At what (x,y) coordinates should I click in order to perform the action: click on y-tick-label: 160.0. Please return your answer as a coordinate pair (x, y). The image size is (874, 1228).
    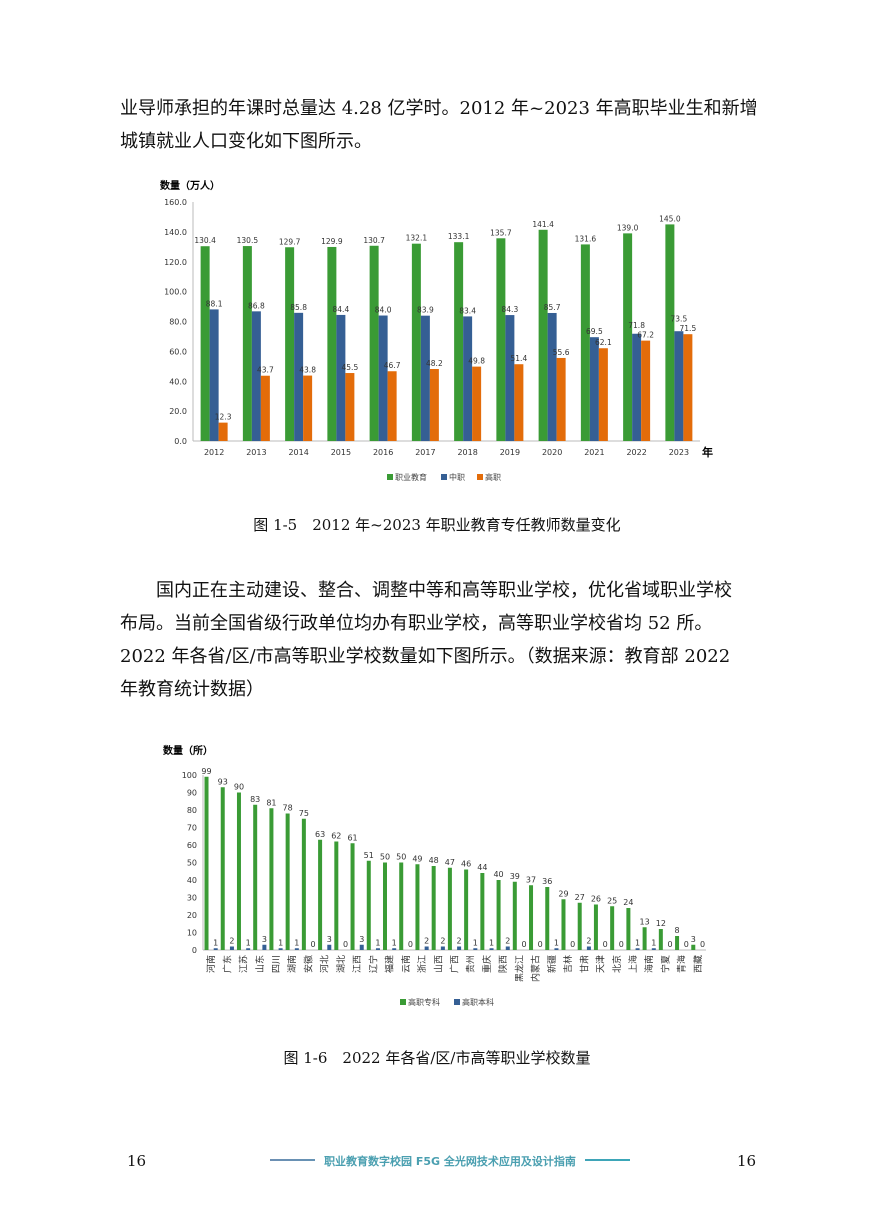
    Looking at the image, I should click on (175, 202).